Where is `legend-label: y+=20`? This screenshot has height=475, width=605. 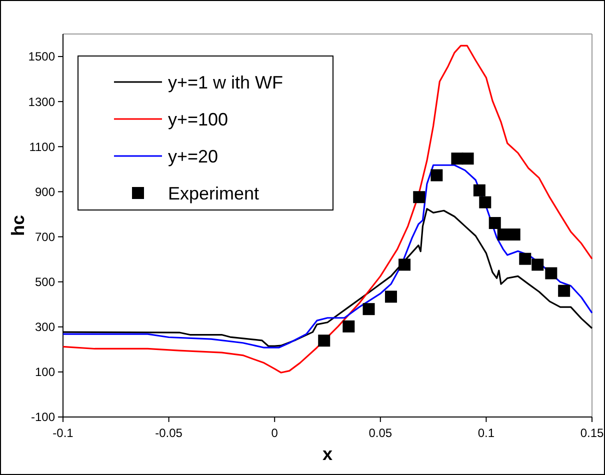
legend-label: y+=20 is located at coordinates (193, 156).